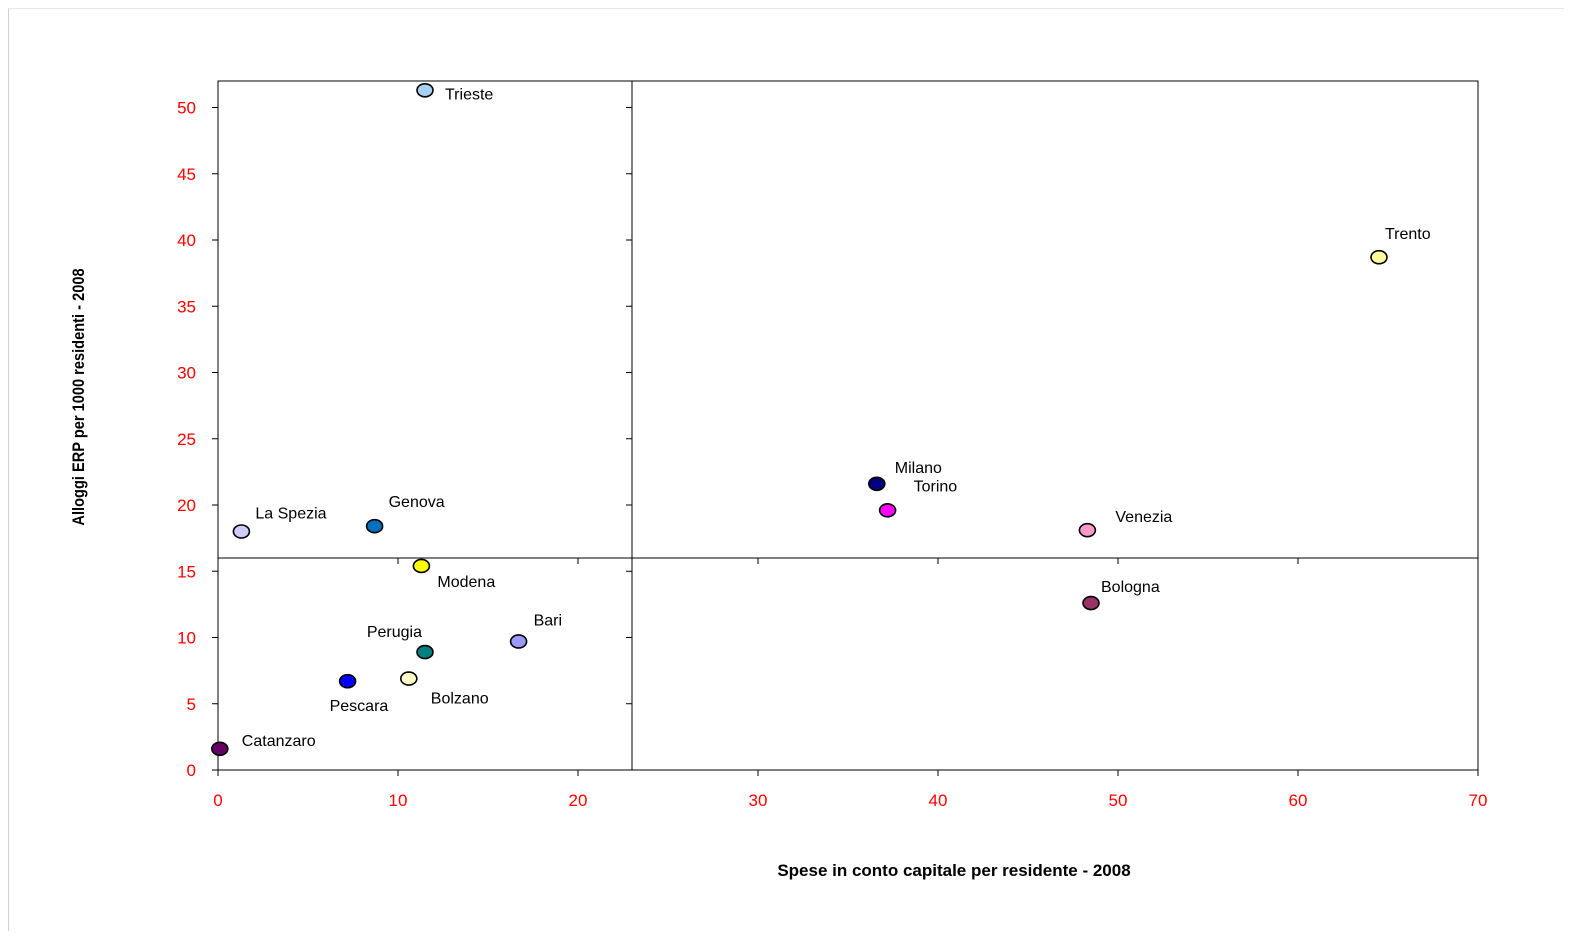 This screenshot has height=937, width=1575. Describe the element at coordinates (186, 571) in the screenshot. I see `y-tick-label: 15` at that location.